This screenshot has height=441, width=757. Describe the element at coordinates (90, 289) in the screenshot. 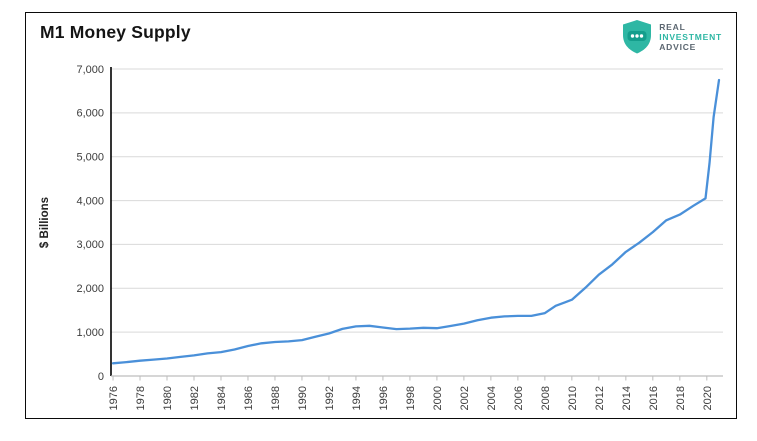

I see `y-tick-label: 2,000` at that location.